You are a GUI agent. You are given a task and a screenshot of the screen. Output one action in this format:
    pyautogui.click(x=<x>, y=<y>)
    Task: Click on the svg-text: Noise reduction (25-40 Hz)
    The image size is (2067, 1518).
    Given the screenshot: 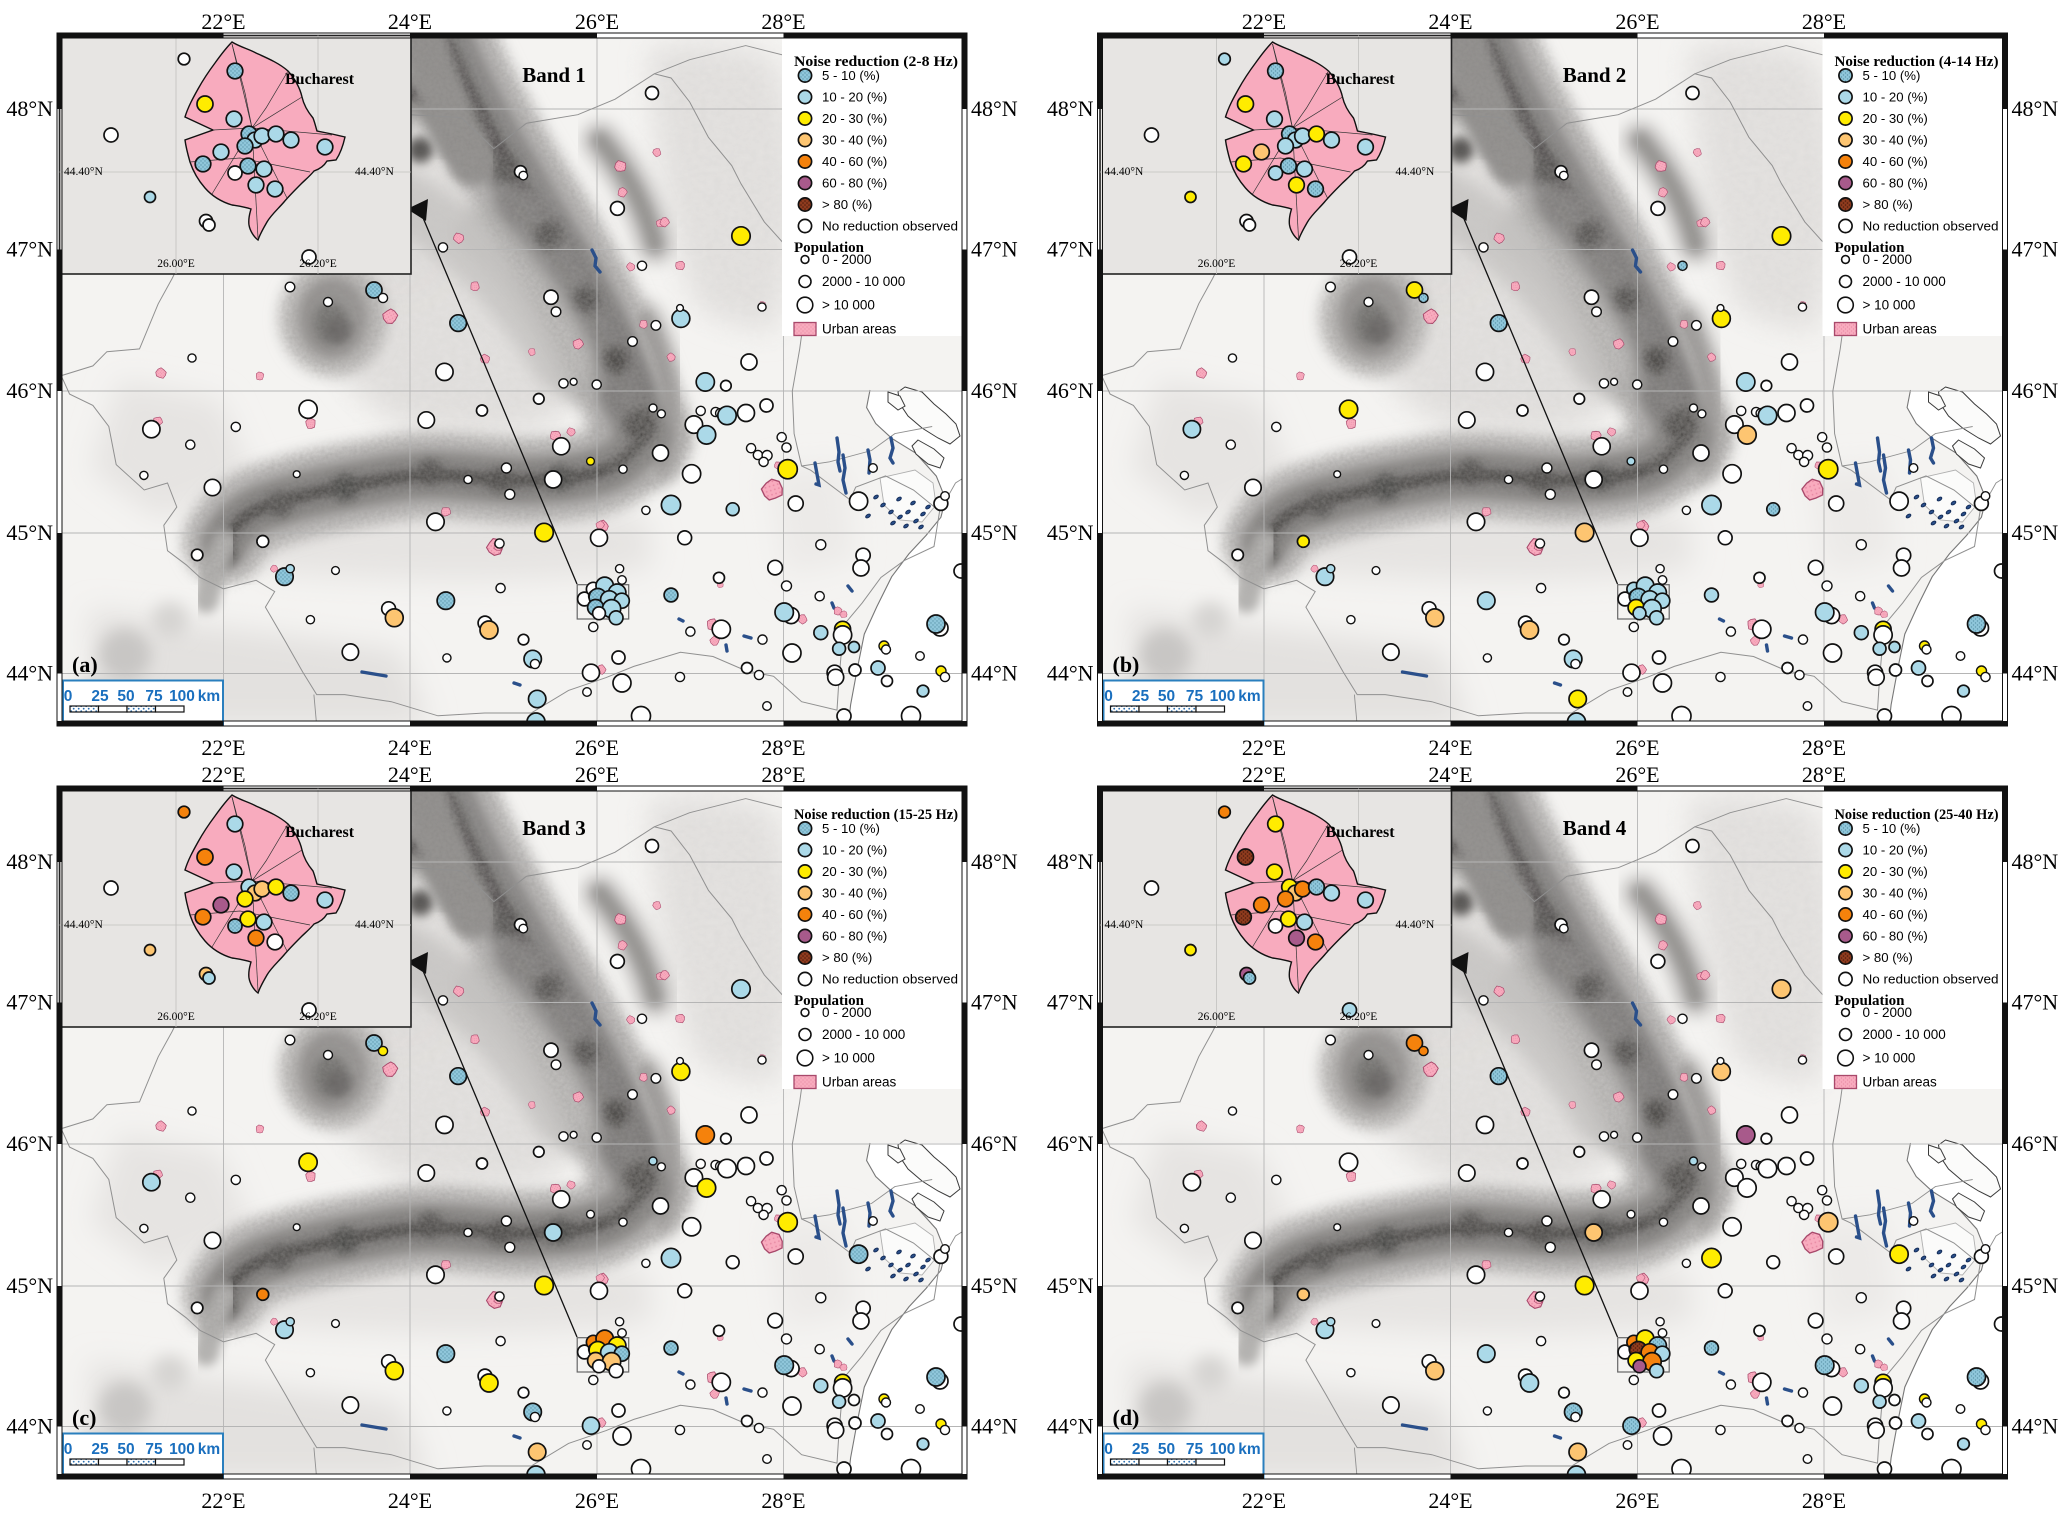 What is the action you would take?
    pyautogui.click(x=1917, y=815)
    